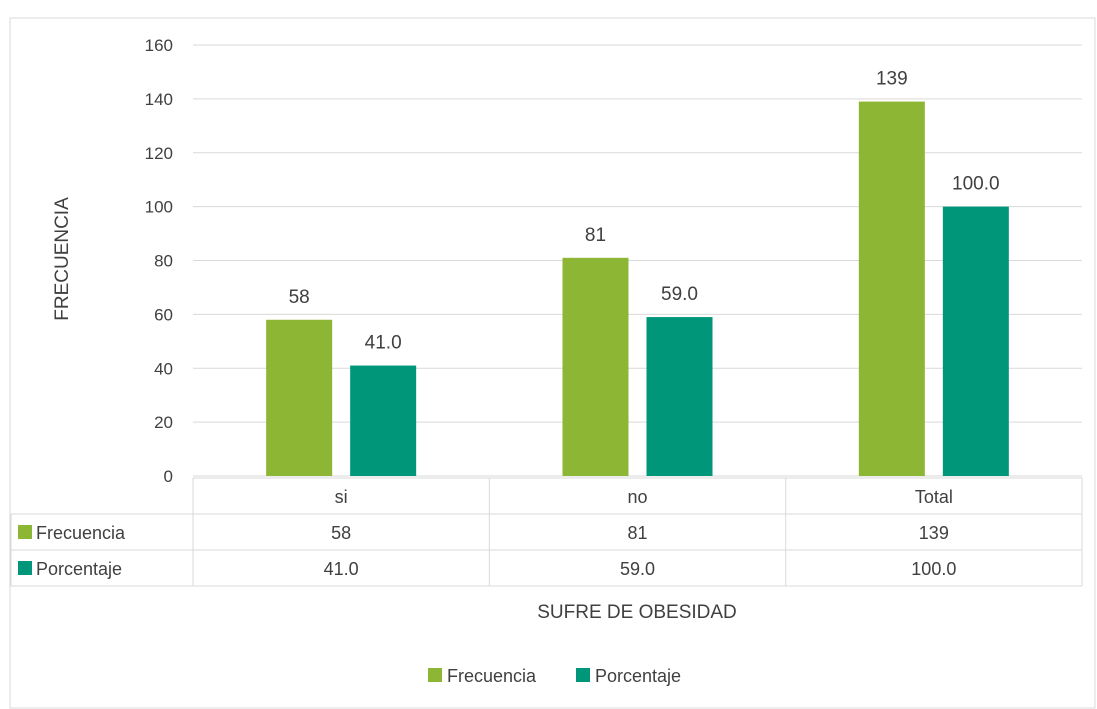 The width and height of the screenshot is (1097, 709). I want to click on x-tick-label: no, so click(637, 497).